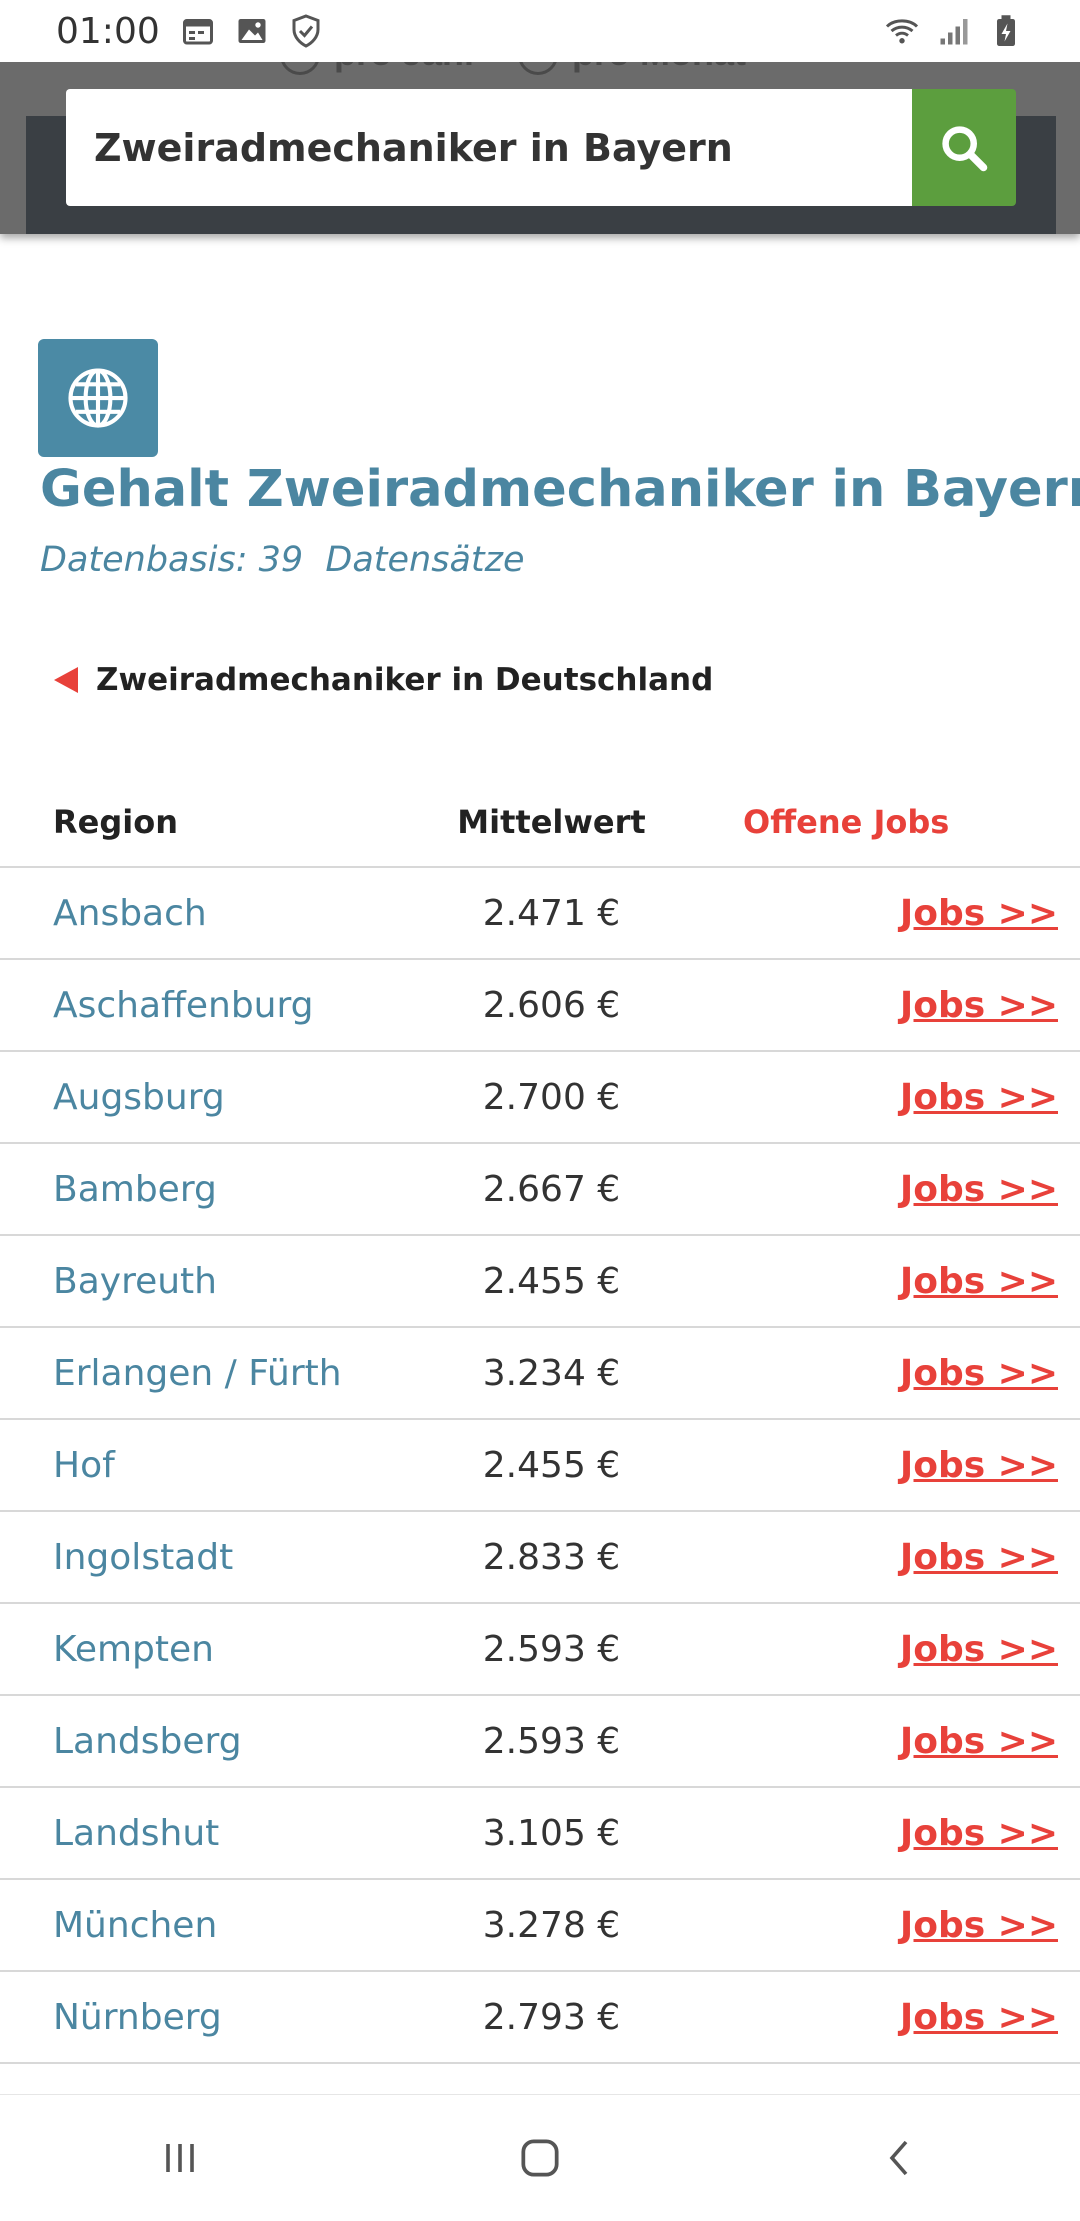 Image resolution: width=1080 pixels, height=2221 pixels. I want to click on recent-apps-button, so click(180, 2158).